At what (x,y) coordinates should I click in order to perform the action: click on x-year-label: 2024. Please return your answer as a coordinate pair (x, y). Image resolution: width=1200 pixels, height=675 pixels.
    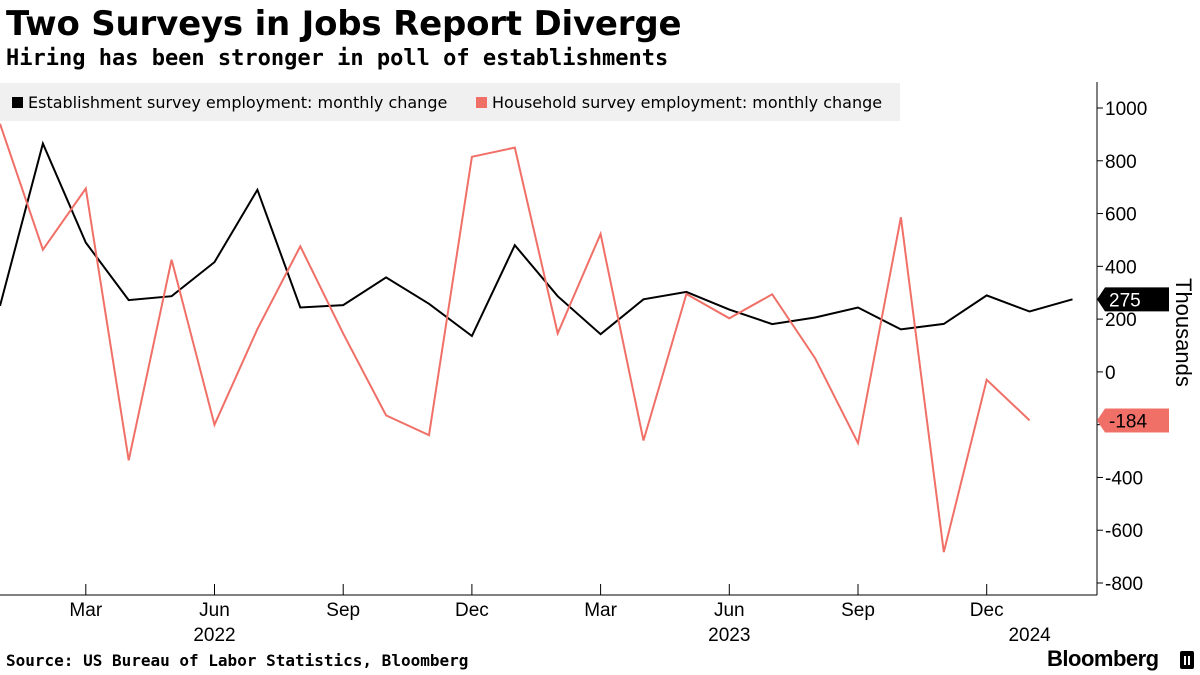
    Looking at the image, I should click on (1029, 635).